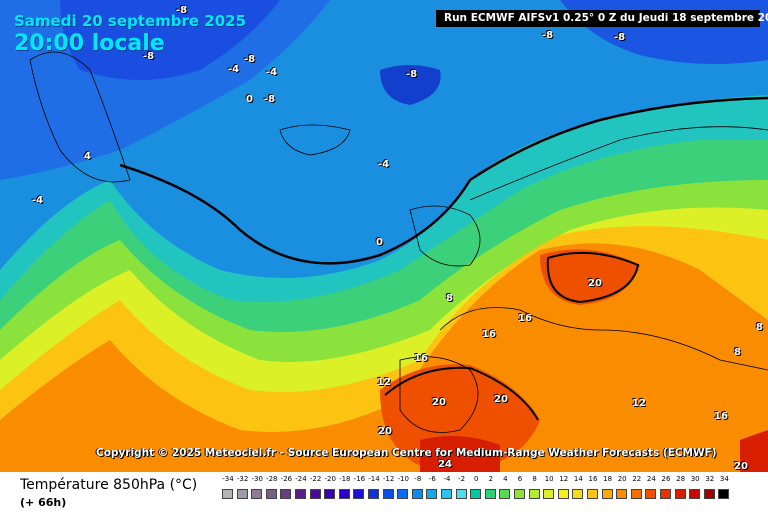 This screenshot has height=512, width=768. Describe the element at coordinates (315, 479) in the screenshot. I see `scale-tick-label: -22` at that location.